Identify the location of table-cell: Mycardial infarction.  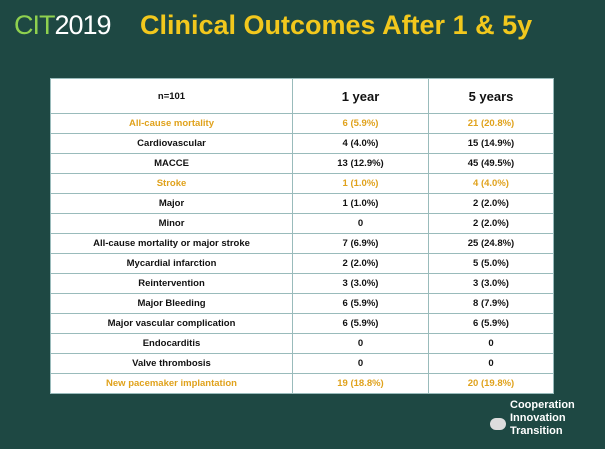
(171, 263).